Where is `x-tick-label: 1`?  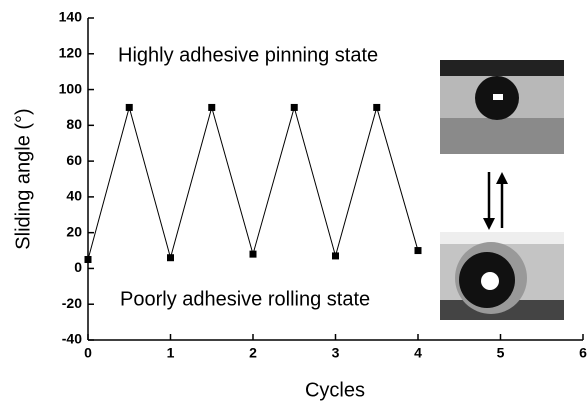
x-tick-label: 1 is located at coordinates (171, 353).